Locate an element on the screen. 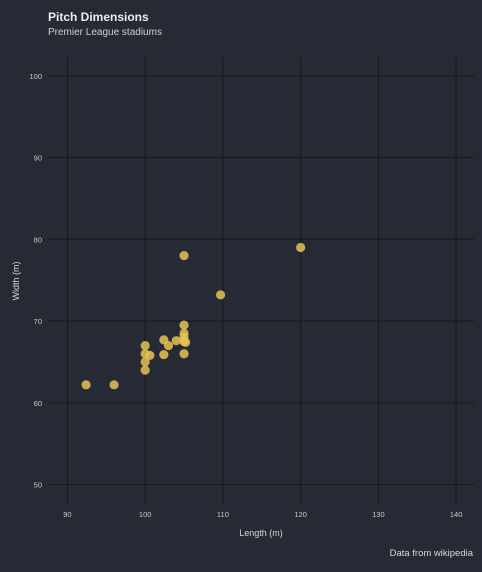  x-tick-label: 140 is located at coordinates (456, 514).